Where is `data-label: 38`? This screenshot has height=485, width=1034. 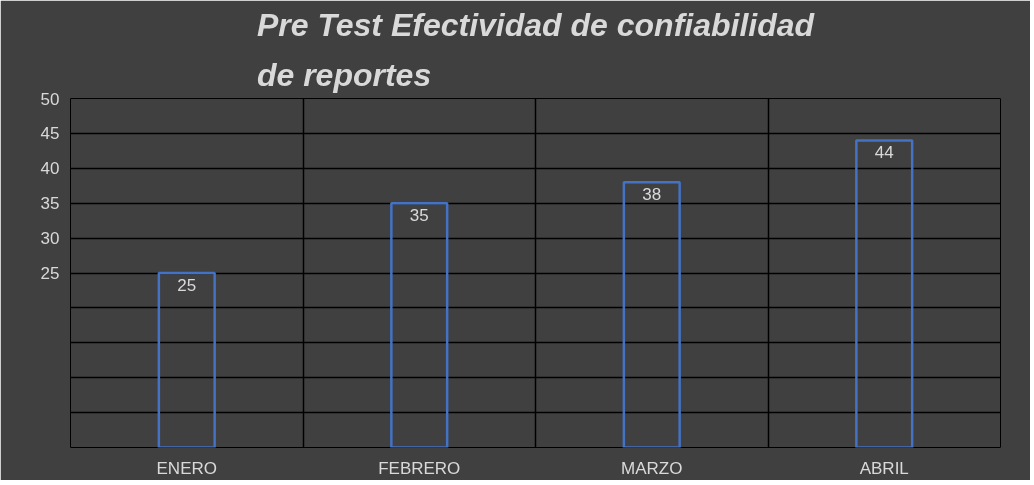 data-label: 38 is located at coordinates (652, 195).